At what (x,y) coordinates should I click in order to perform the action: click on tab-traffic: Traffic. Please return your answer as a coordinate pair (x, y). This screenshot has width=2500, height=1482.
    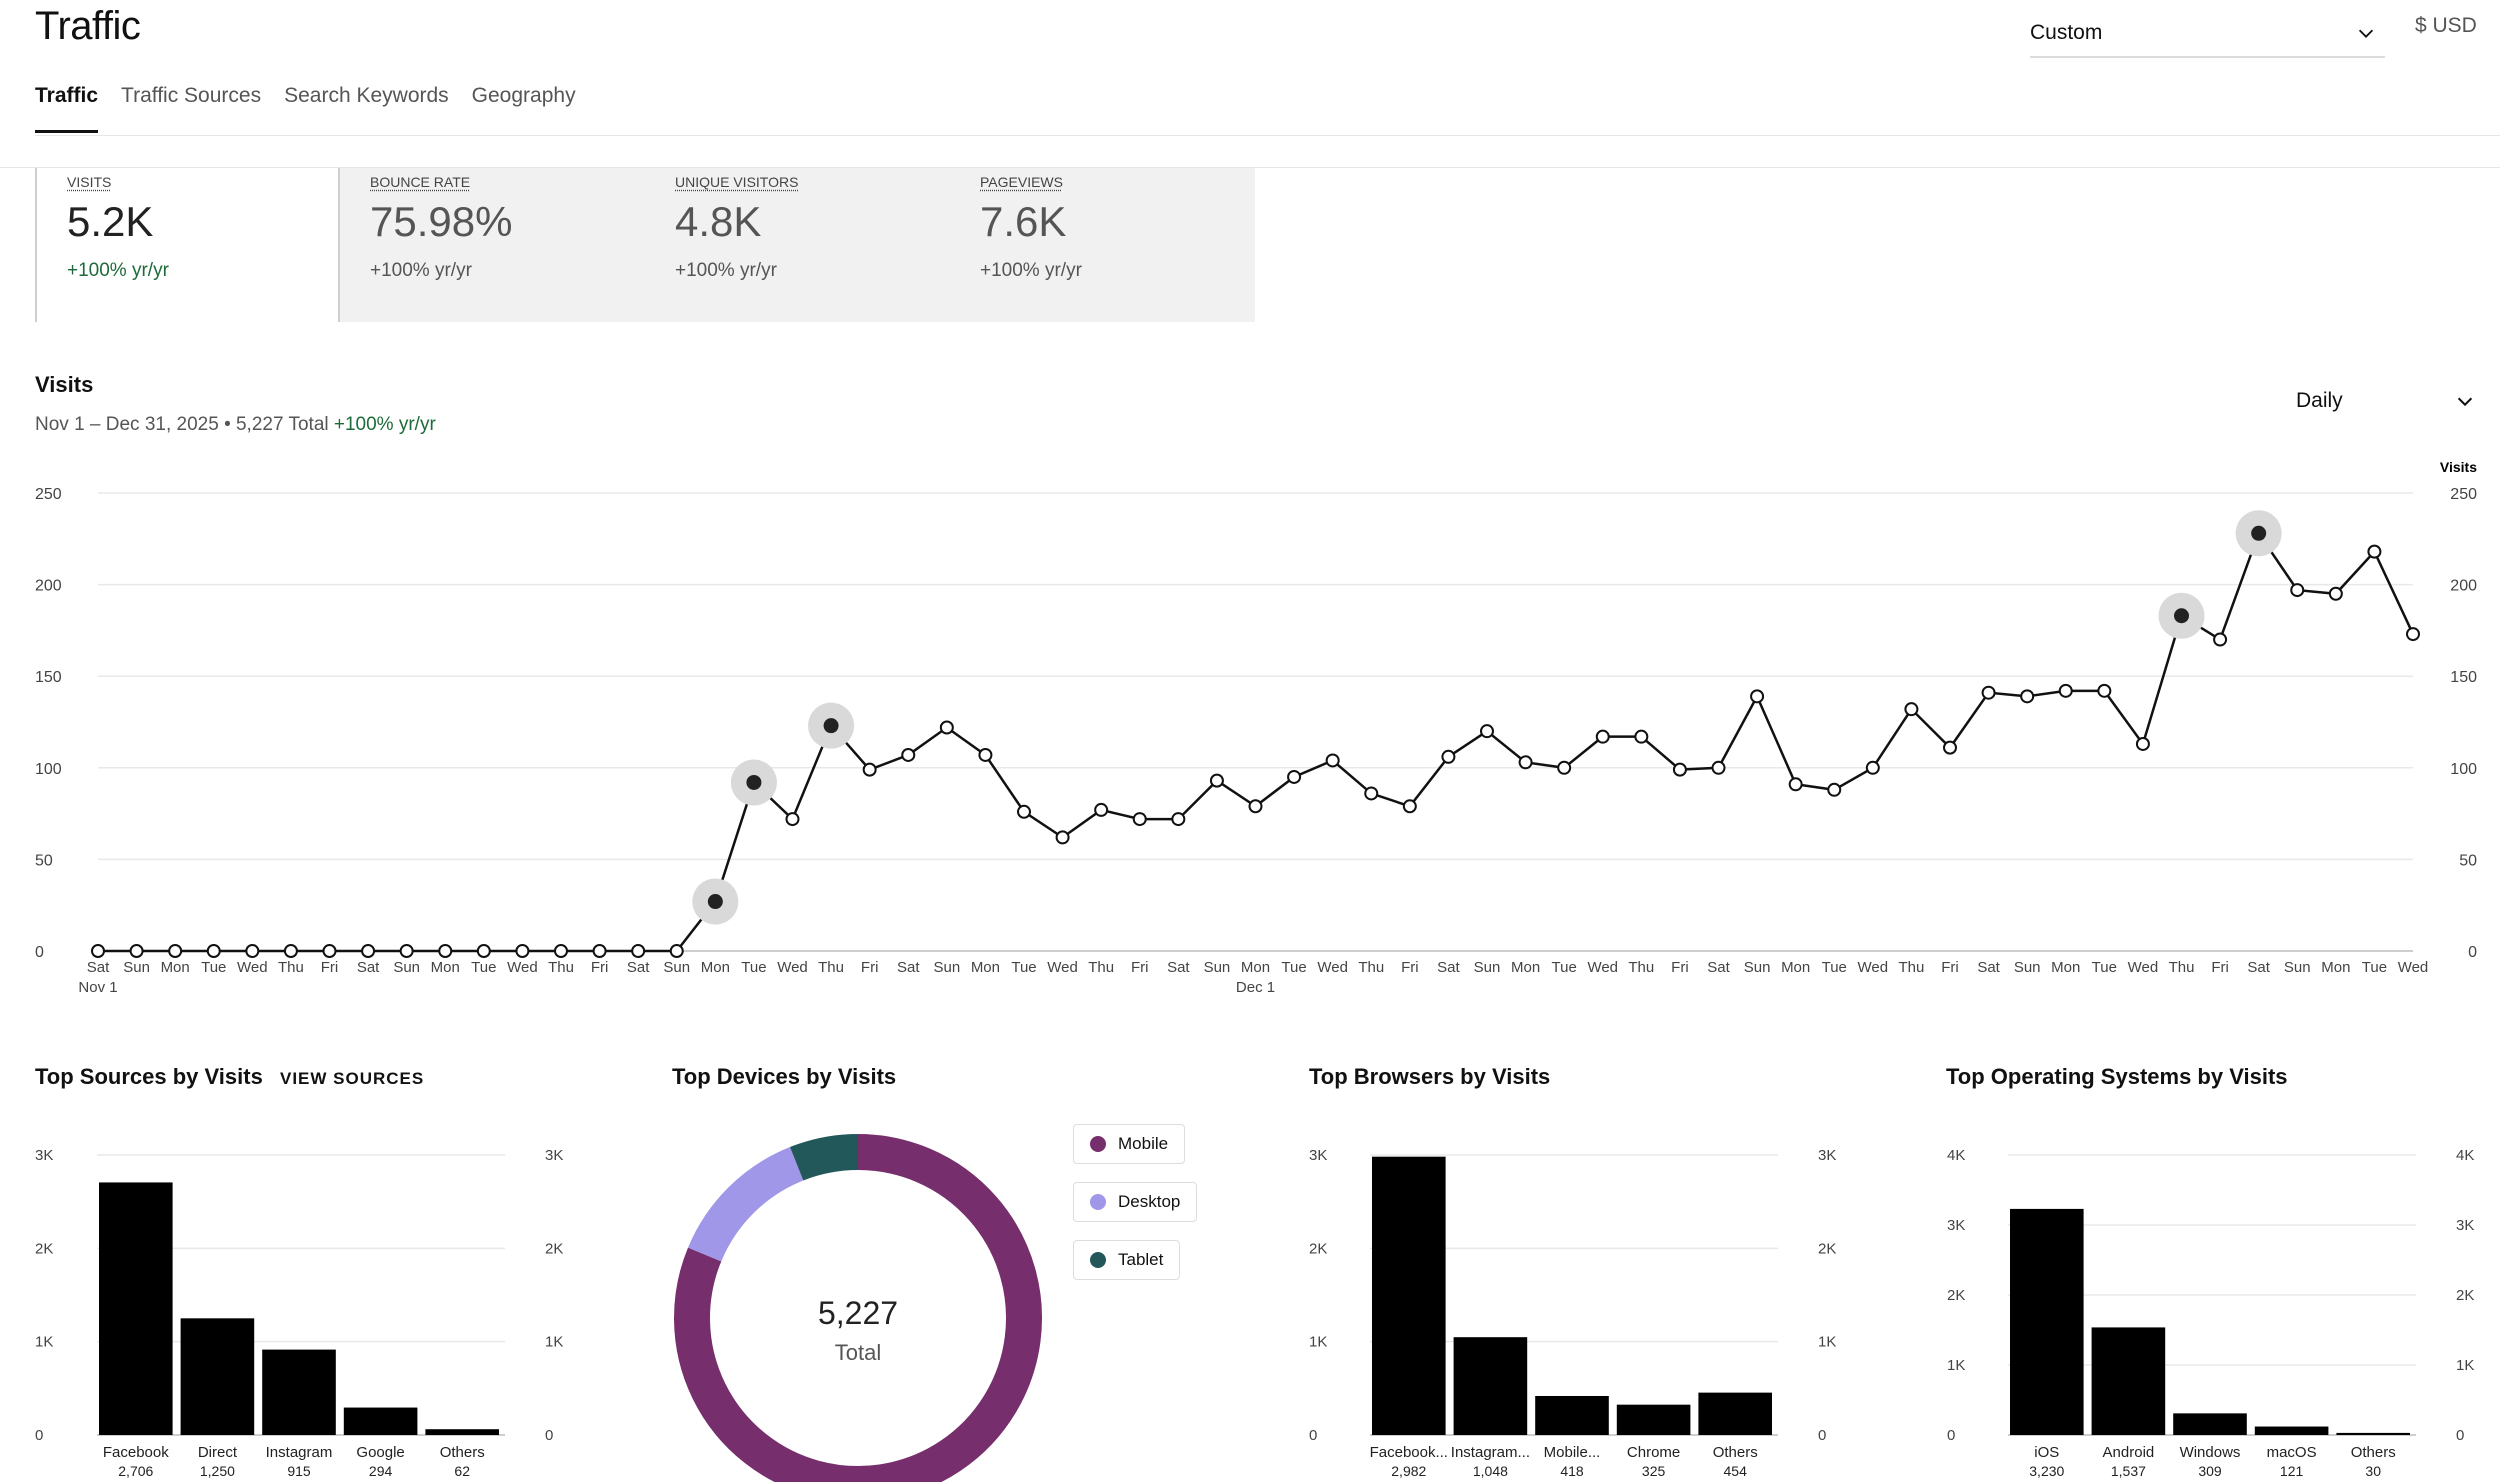
    Looking at the image, I should click on (67, 108).